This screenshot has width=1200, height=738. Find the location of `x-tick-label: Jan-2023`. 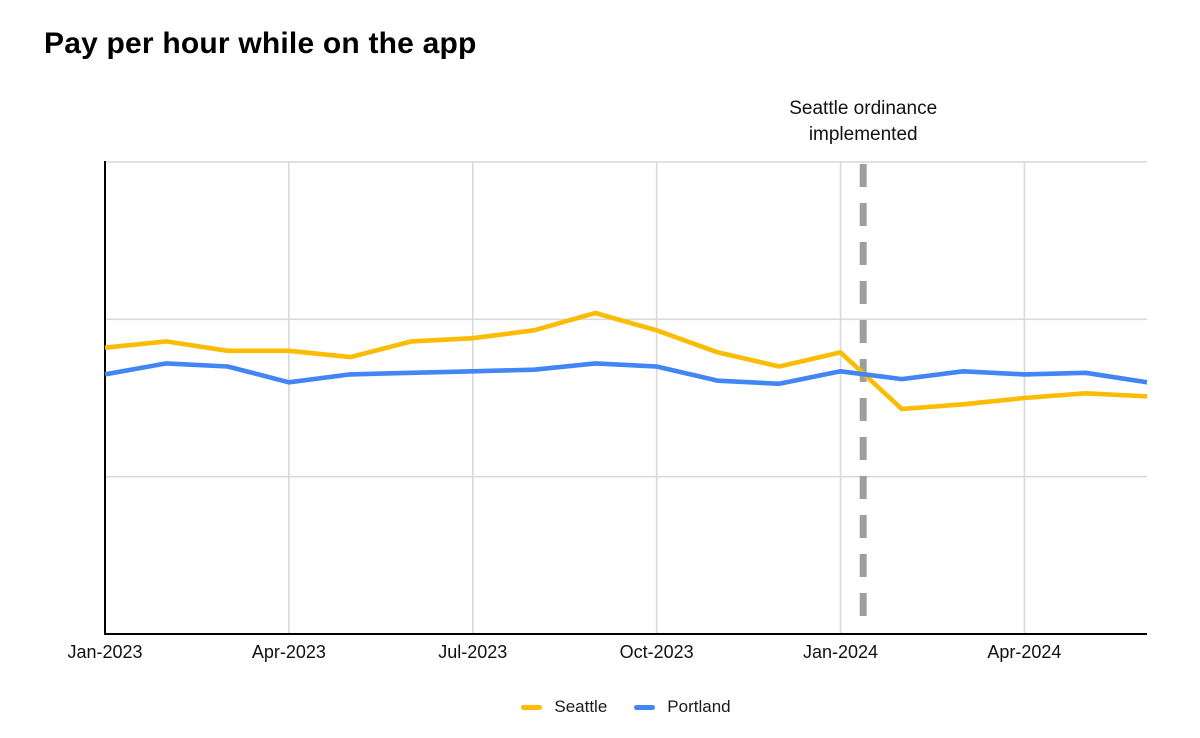

x-tick-label: Jan-2023 is located at coordinates (105, 652).